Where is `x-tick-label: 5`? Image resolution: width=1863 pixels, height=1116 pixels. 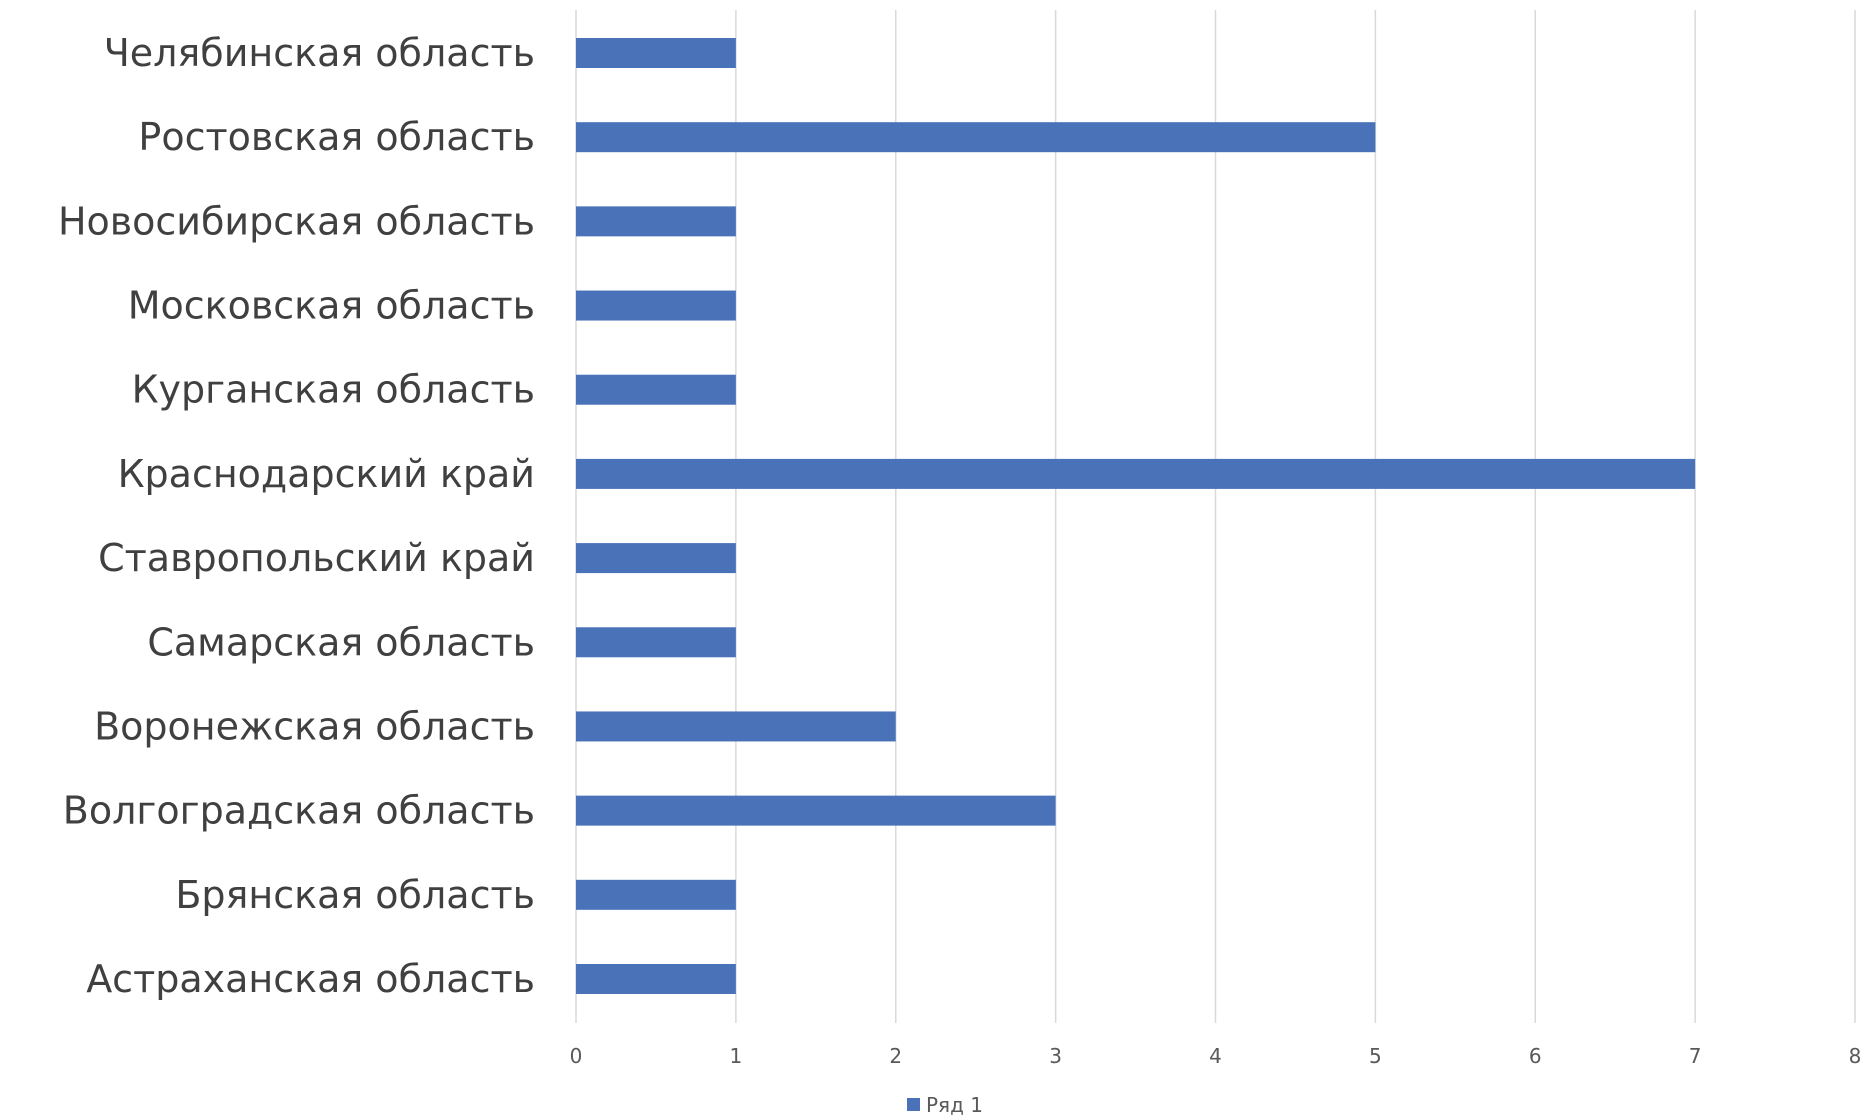 x-tick-label: 5 is located at coordinates (1375, 1056).